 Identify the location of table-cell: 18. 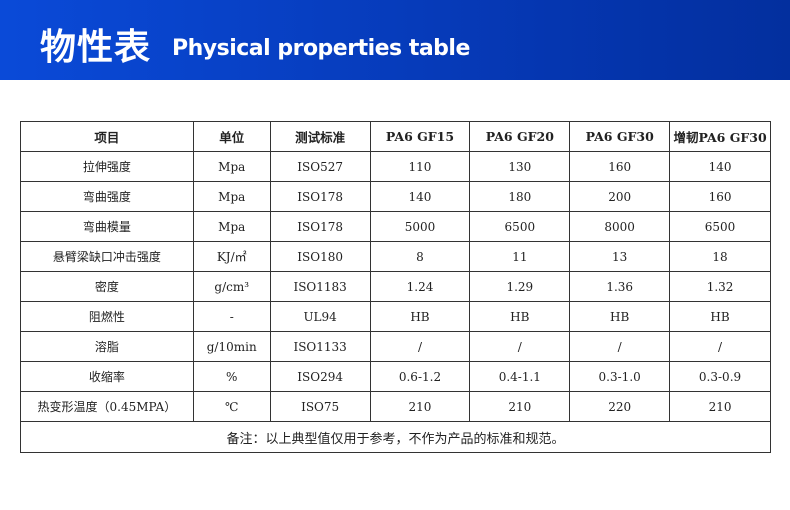
(720, 256).